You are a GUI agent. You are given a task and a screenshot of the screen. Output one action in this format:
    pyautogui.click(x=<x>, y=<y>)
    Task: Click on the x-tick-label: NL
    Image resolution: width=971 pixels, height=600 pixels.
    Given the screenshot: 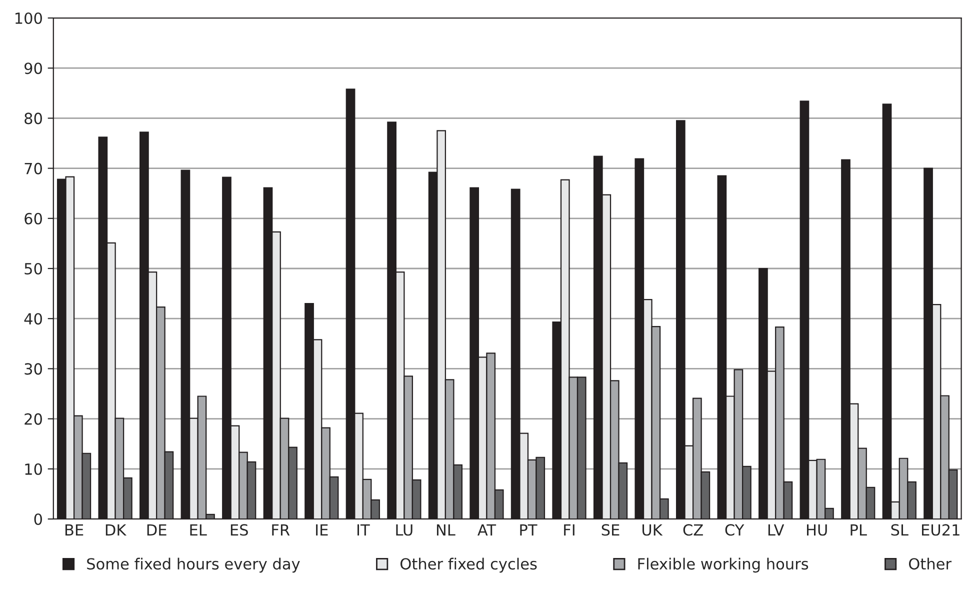 What is the action you would take?
    pyautogui.click(x=446, y=530)
    